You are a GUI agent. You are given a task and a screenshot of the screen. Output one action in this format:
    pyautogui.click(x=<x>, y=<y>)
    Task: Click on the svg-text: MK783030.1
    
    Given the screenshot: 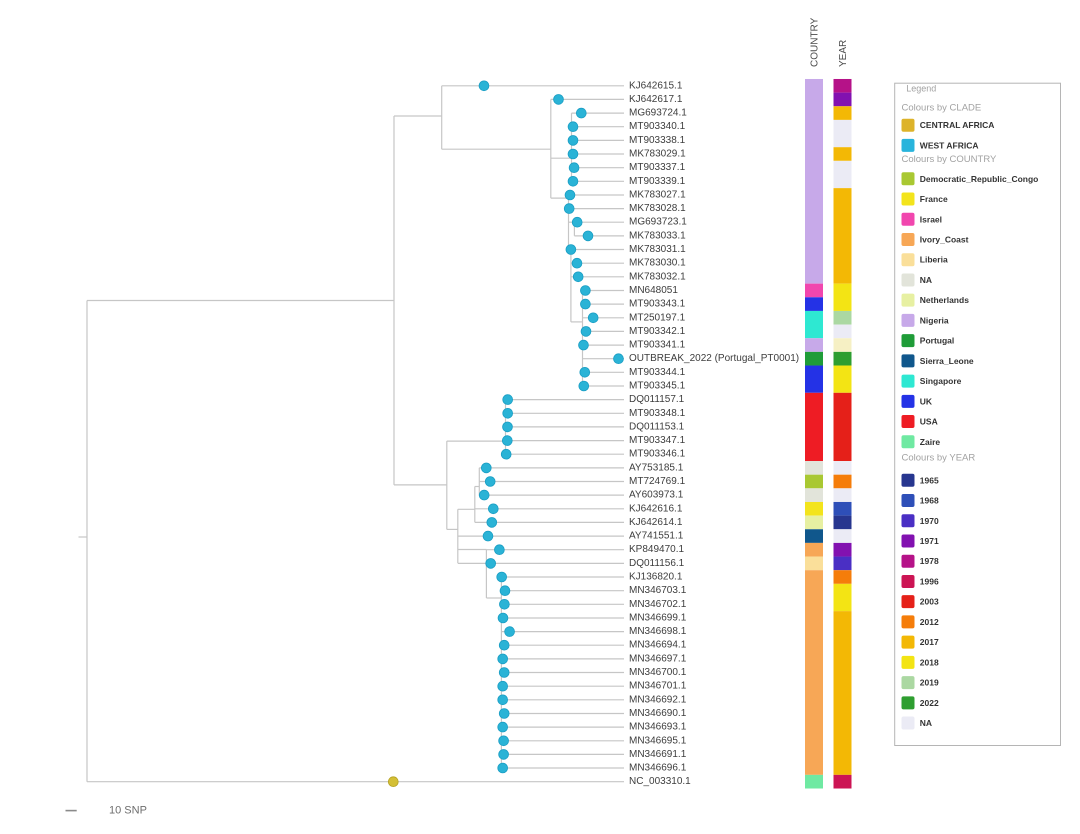 What is the action you would take?
    pyautogui.click(x=657, y=263)
    